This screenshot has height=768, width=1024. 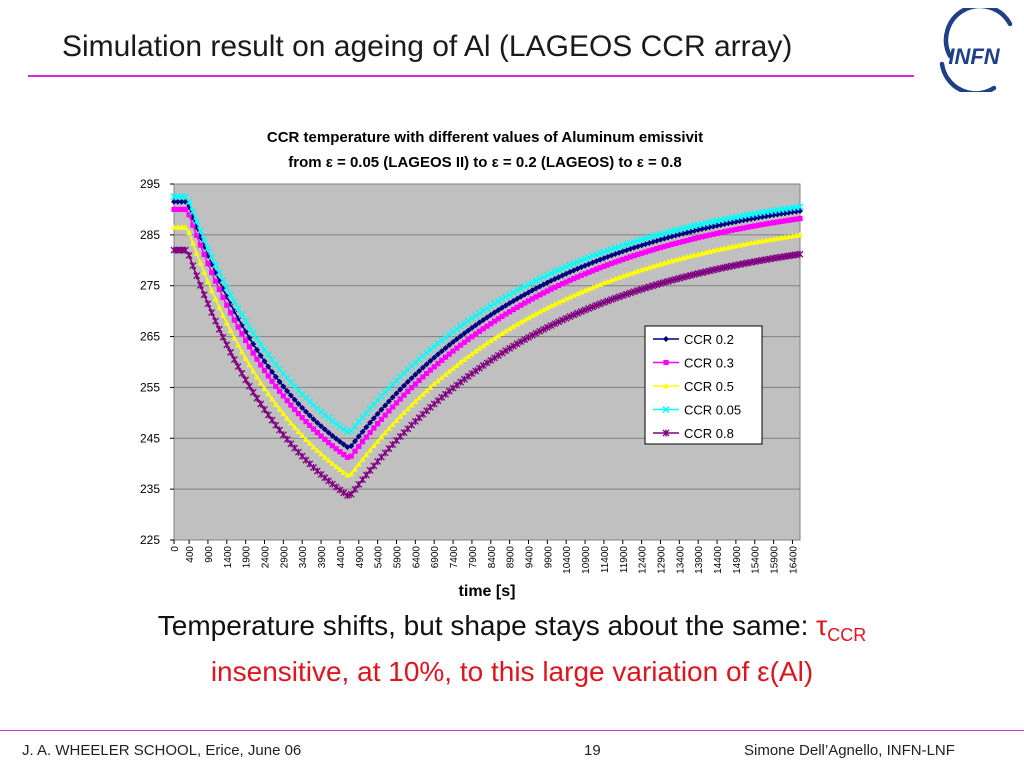 I want to click on legend-item: CCR 0.05, so click(x=697, y=410).